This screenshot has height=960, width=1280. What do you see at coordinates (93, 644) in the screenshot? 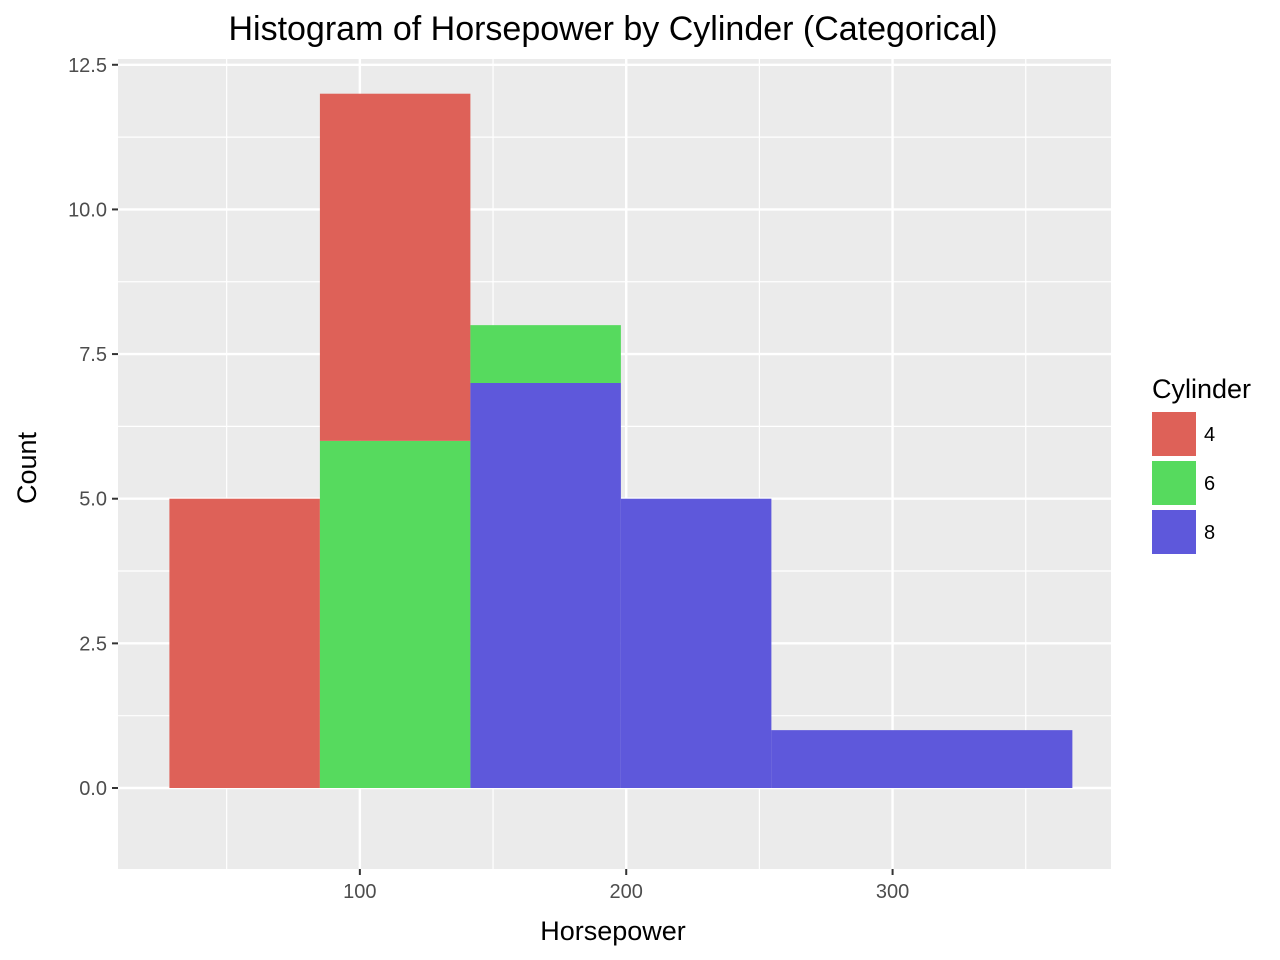
I see `y-tick-label-1: 2.5` at bounding box center [93, 644].